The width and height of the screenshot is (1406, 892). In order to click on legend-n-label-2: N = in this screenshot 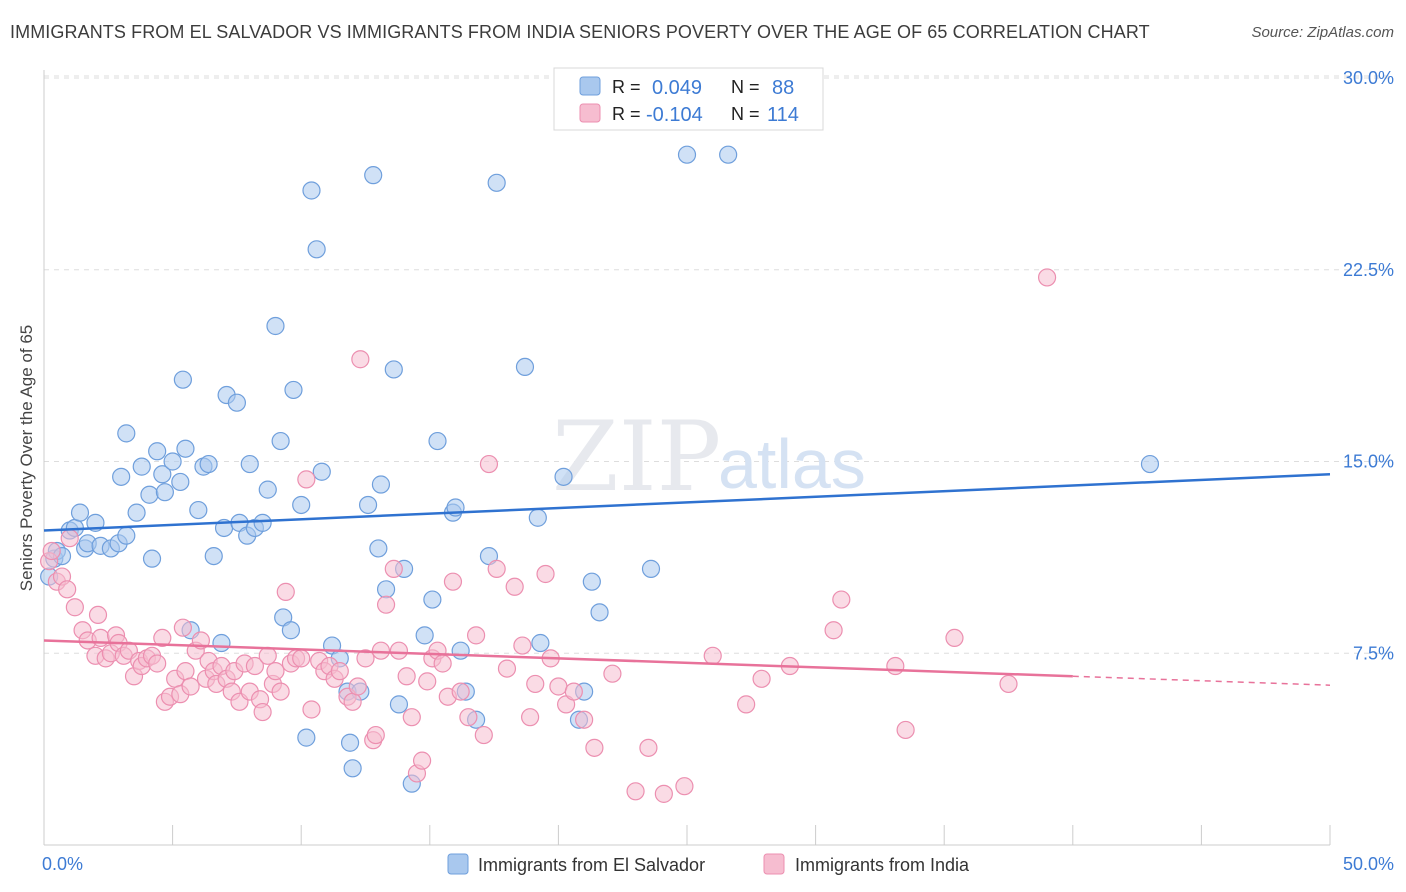, I will do `click(745, 114)`.